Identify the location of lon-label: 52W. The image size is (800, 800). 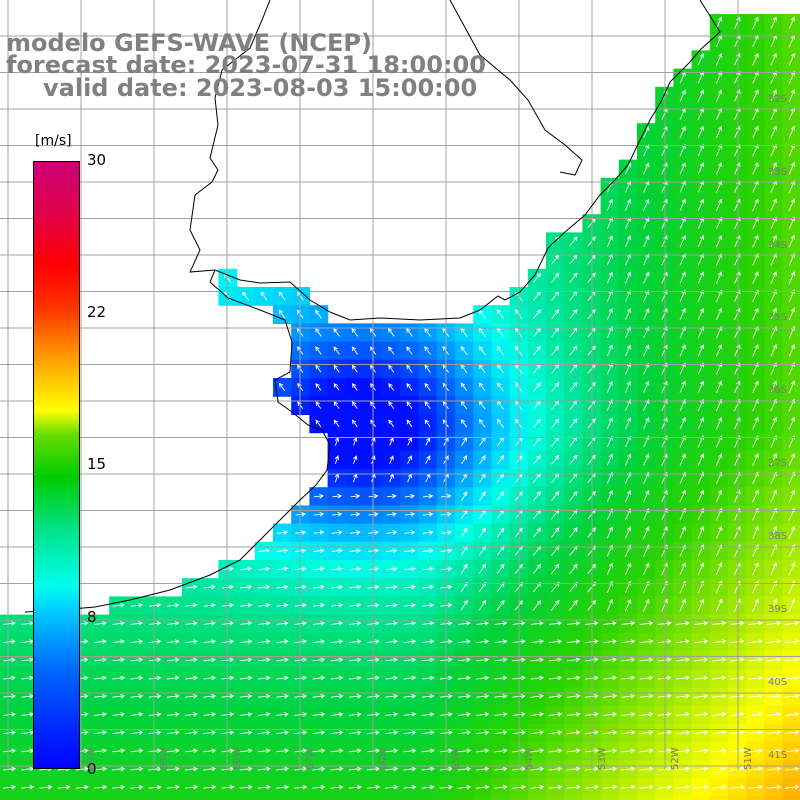
(675, 758).